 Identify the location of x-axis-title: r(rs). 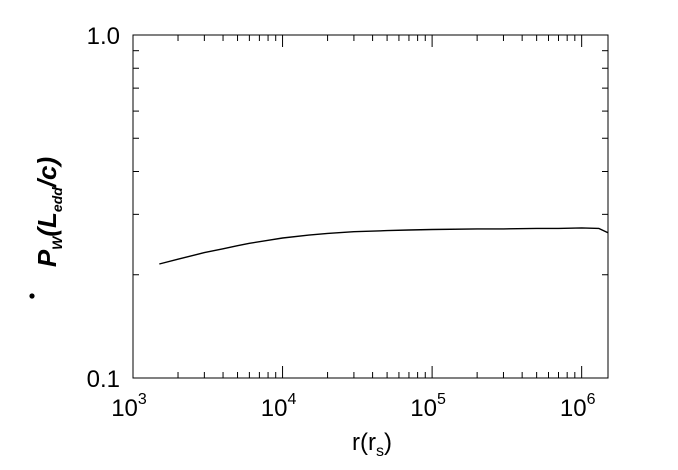
(372, 444).